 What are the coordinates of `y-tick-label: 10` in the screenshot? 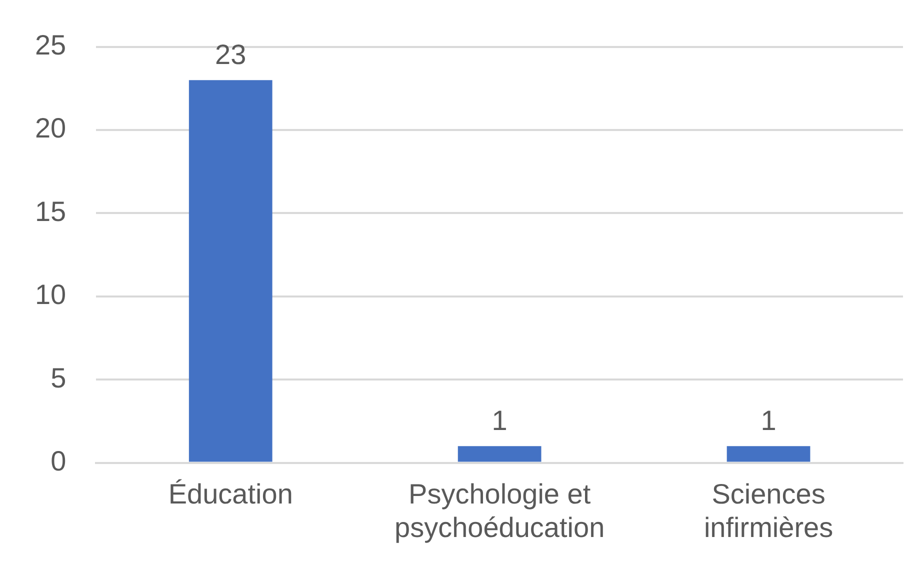 It's located at (50, 294).